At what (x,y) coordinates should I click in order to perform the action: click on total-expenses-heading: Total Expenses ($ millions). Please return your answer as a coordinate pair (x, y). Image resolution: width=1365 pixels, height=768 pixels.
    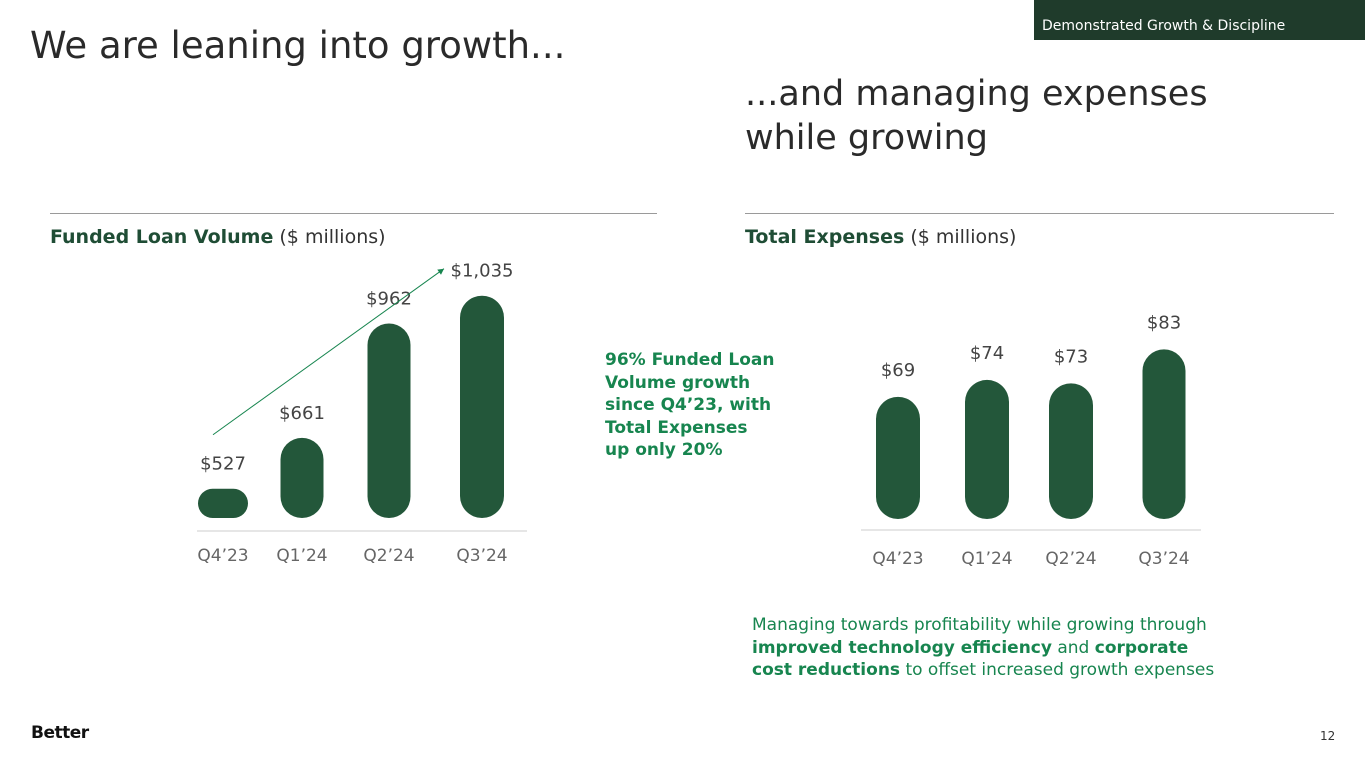
    Looking at the image, I should click on (880, 237).